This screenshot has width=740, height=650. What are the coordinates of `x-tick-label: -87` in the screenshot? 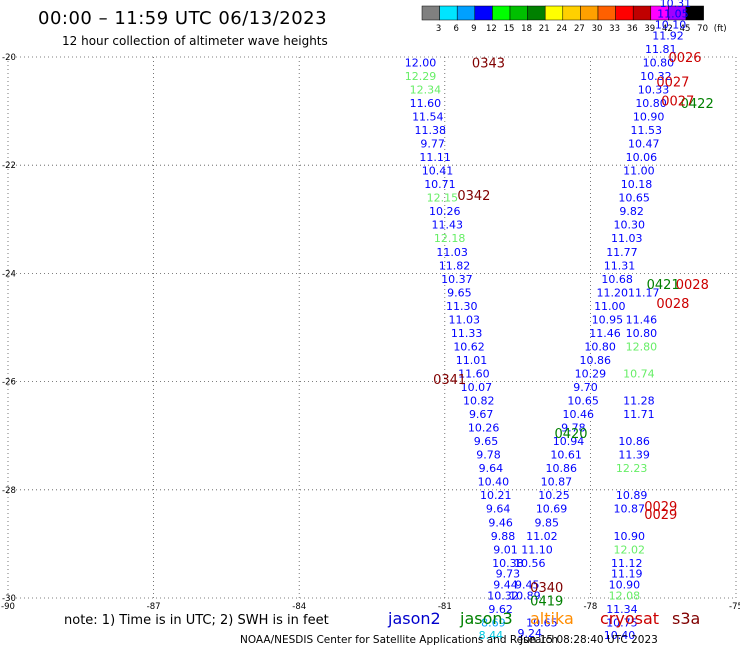 It's located at (154, 607).